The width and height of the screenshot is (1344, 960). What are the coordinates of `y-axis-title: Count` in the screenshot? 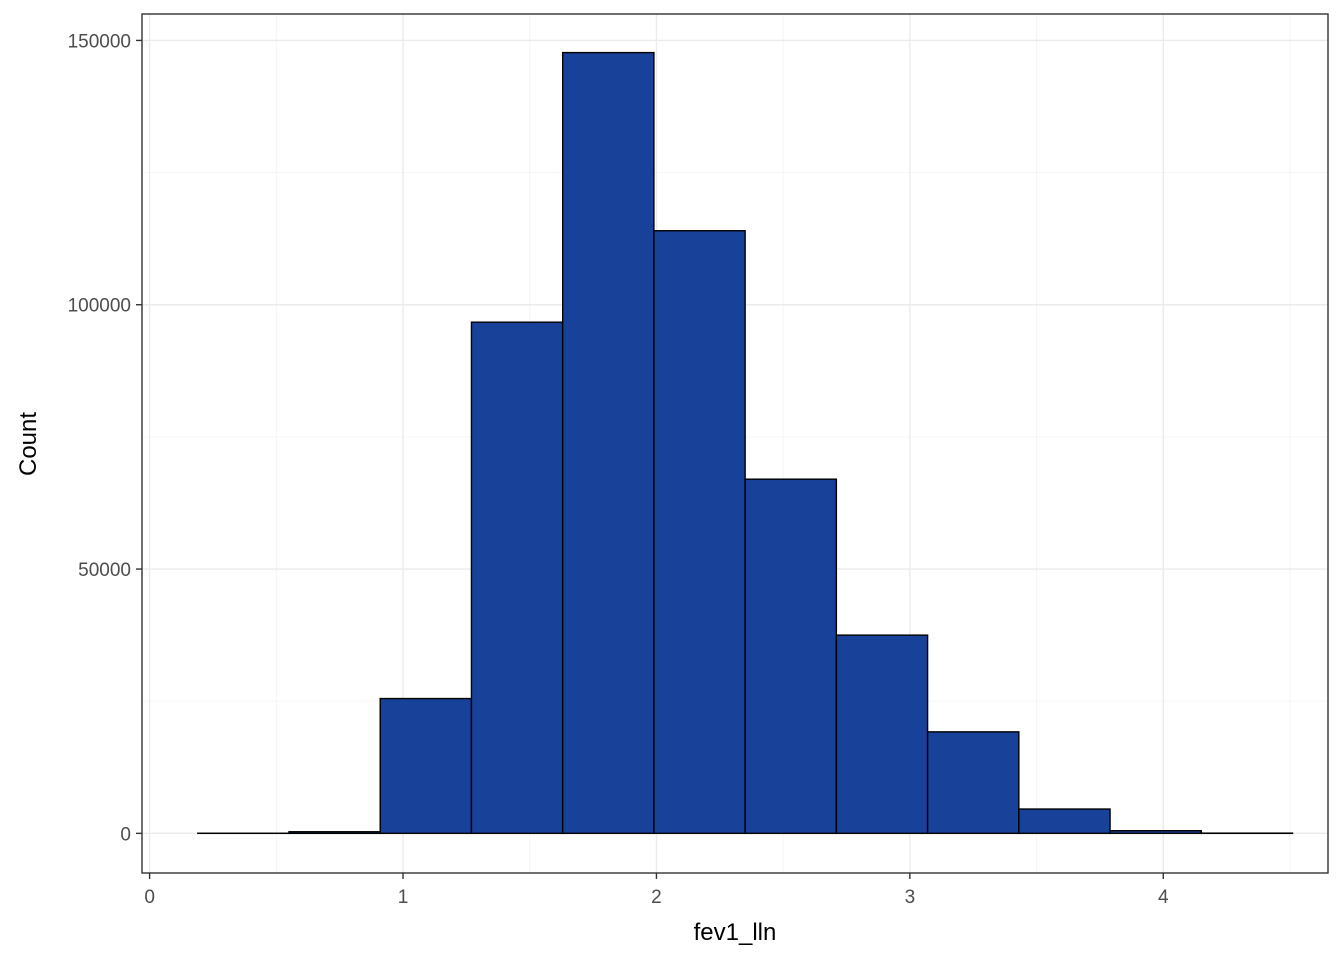 It's located at (28, 444).